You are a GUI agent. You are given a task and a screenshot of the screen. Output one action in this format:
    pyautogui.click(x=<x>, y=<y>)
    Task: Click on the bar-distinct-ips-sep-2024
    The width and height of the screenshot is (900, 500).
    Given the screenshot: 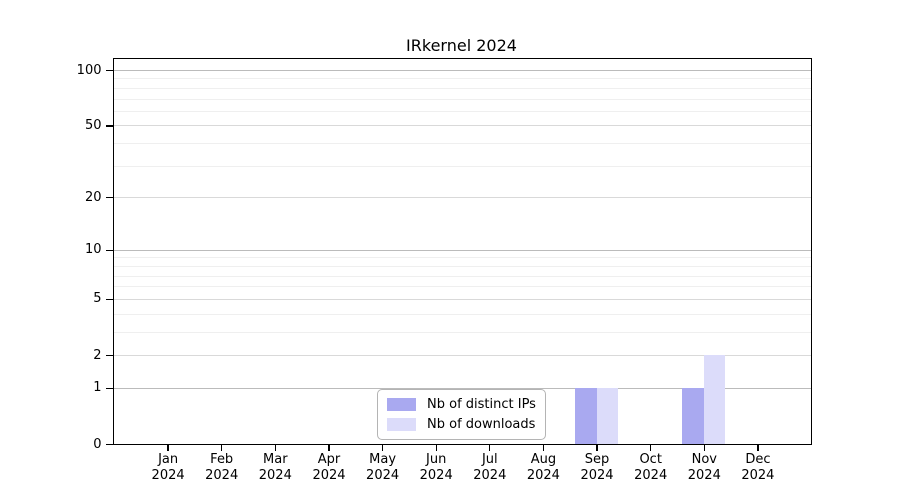 What is the action you would take?
    pyautogui.click(x=586, y=415)
    